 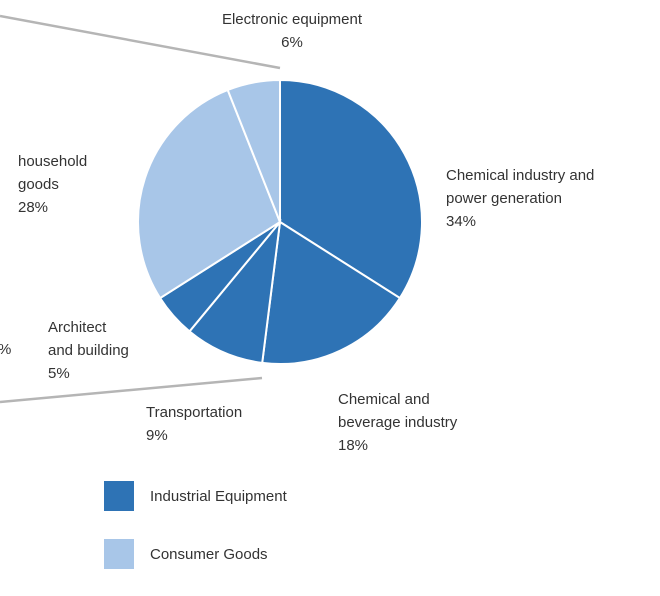 I want to click on slice-label-1: Chemical industry and power generation 34%, so click(x=520, y=198).